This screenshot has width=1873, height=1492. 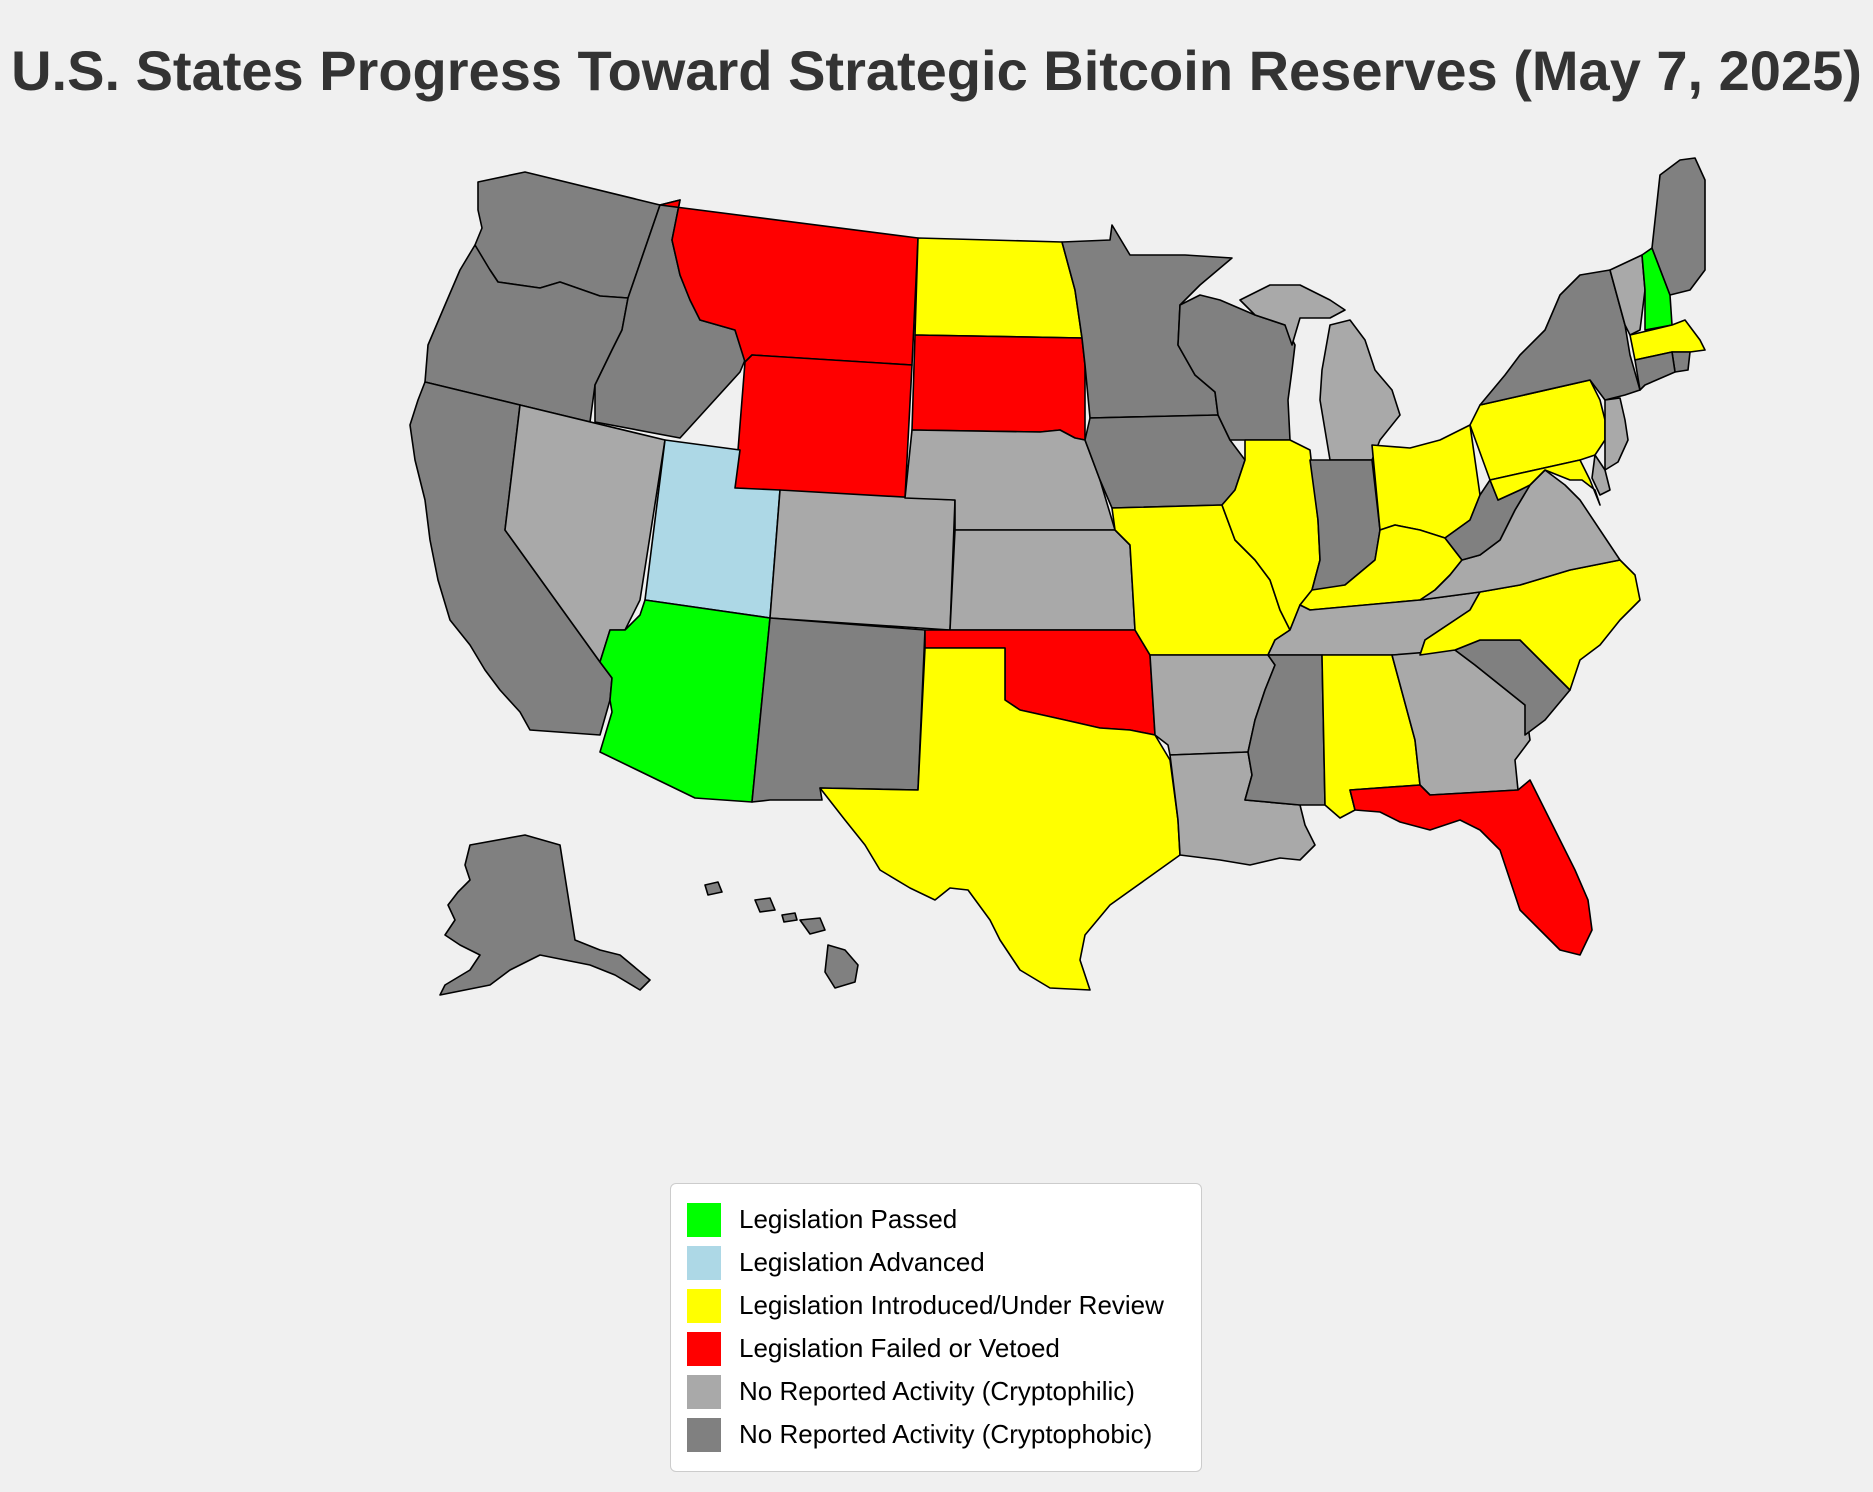 I want to click on state-hi-maui, so click(x=812, y=926).